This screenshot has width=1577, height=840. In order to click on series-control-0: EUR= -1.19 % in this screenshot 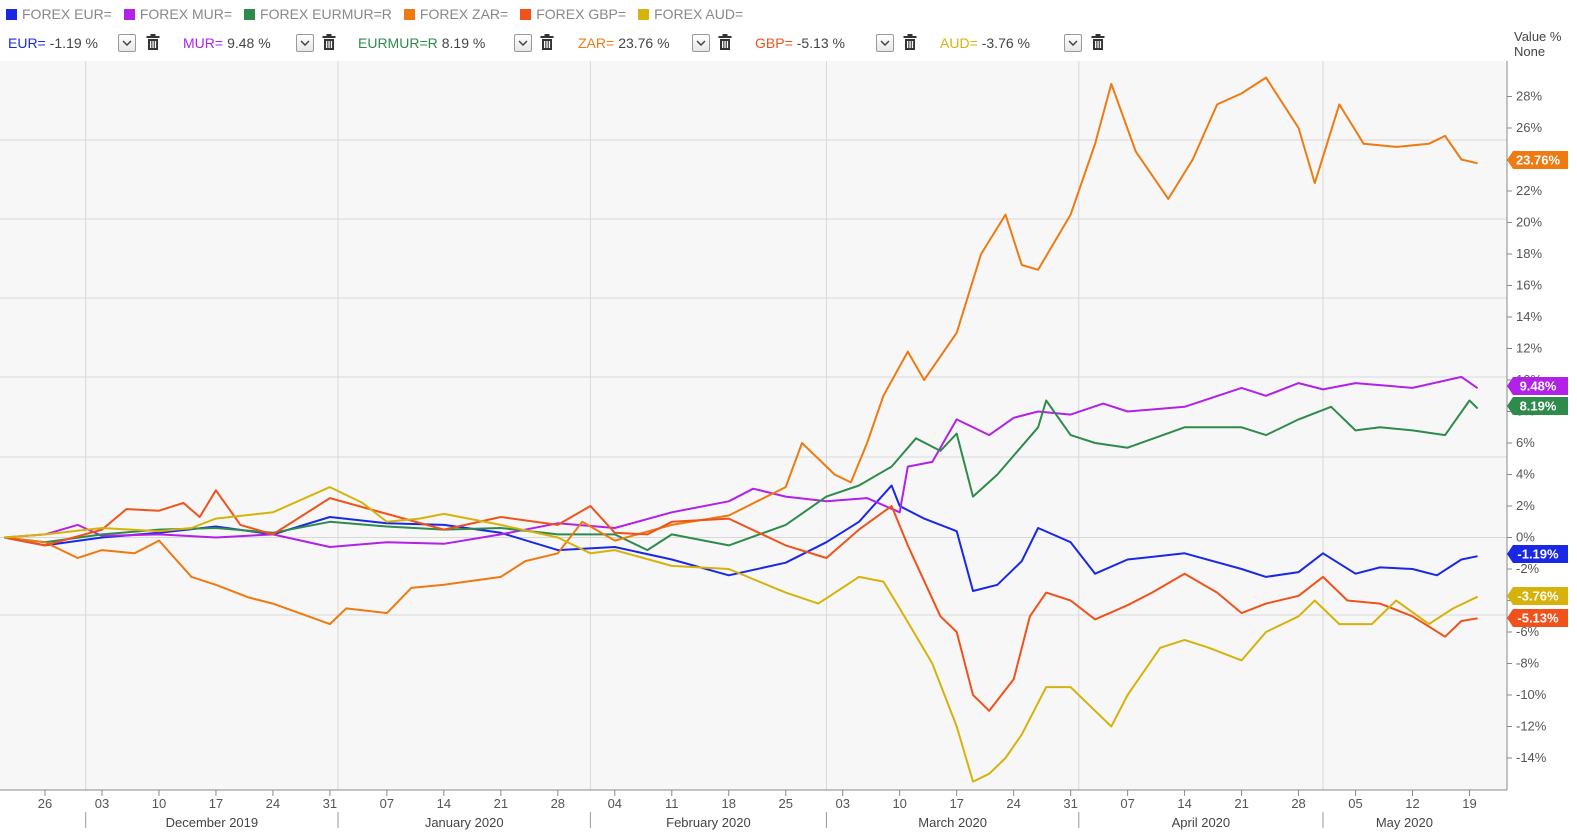, I will do `click(53, 43)`.